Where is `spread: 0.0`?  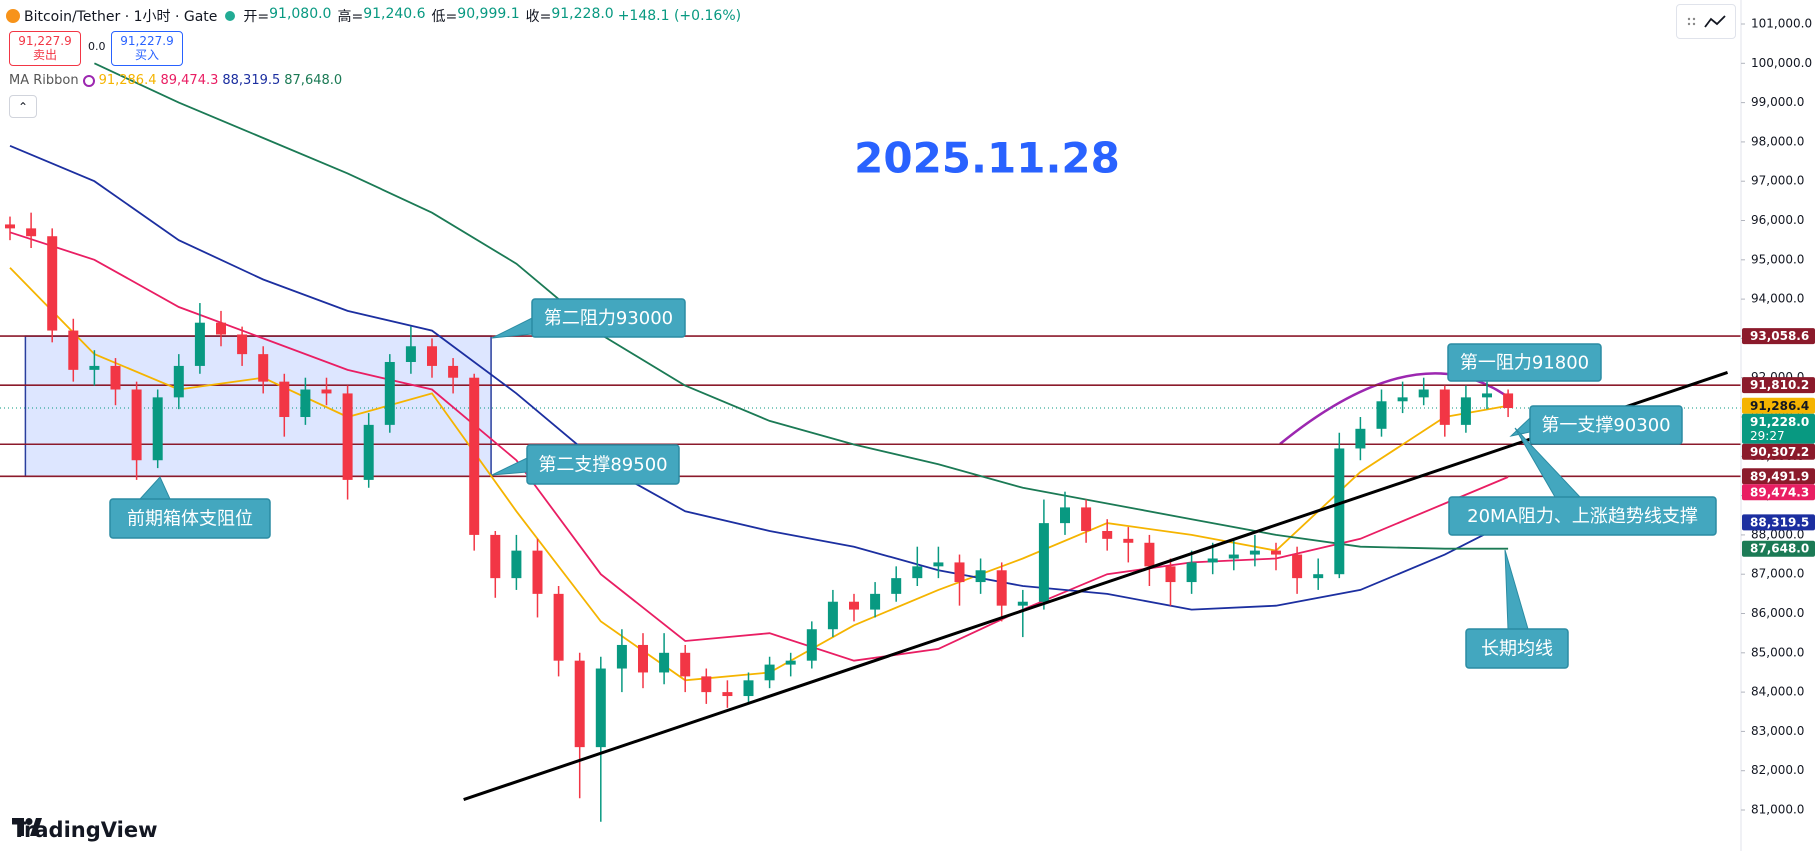 spread: 0.0 is located at coordinates (97, 46).